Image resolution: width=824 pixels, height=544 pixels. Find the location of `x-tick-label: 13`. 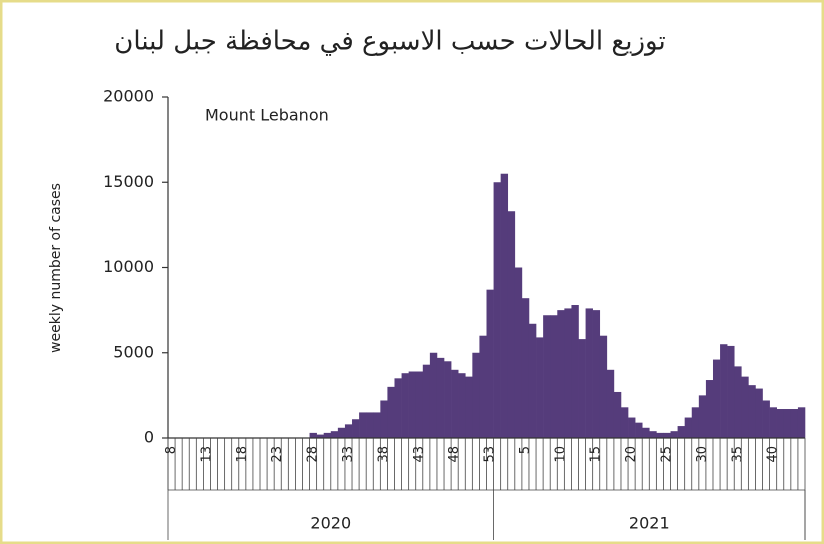

x-tick-label: 13 is located at coordinates (206, 454).